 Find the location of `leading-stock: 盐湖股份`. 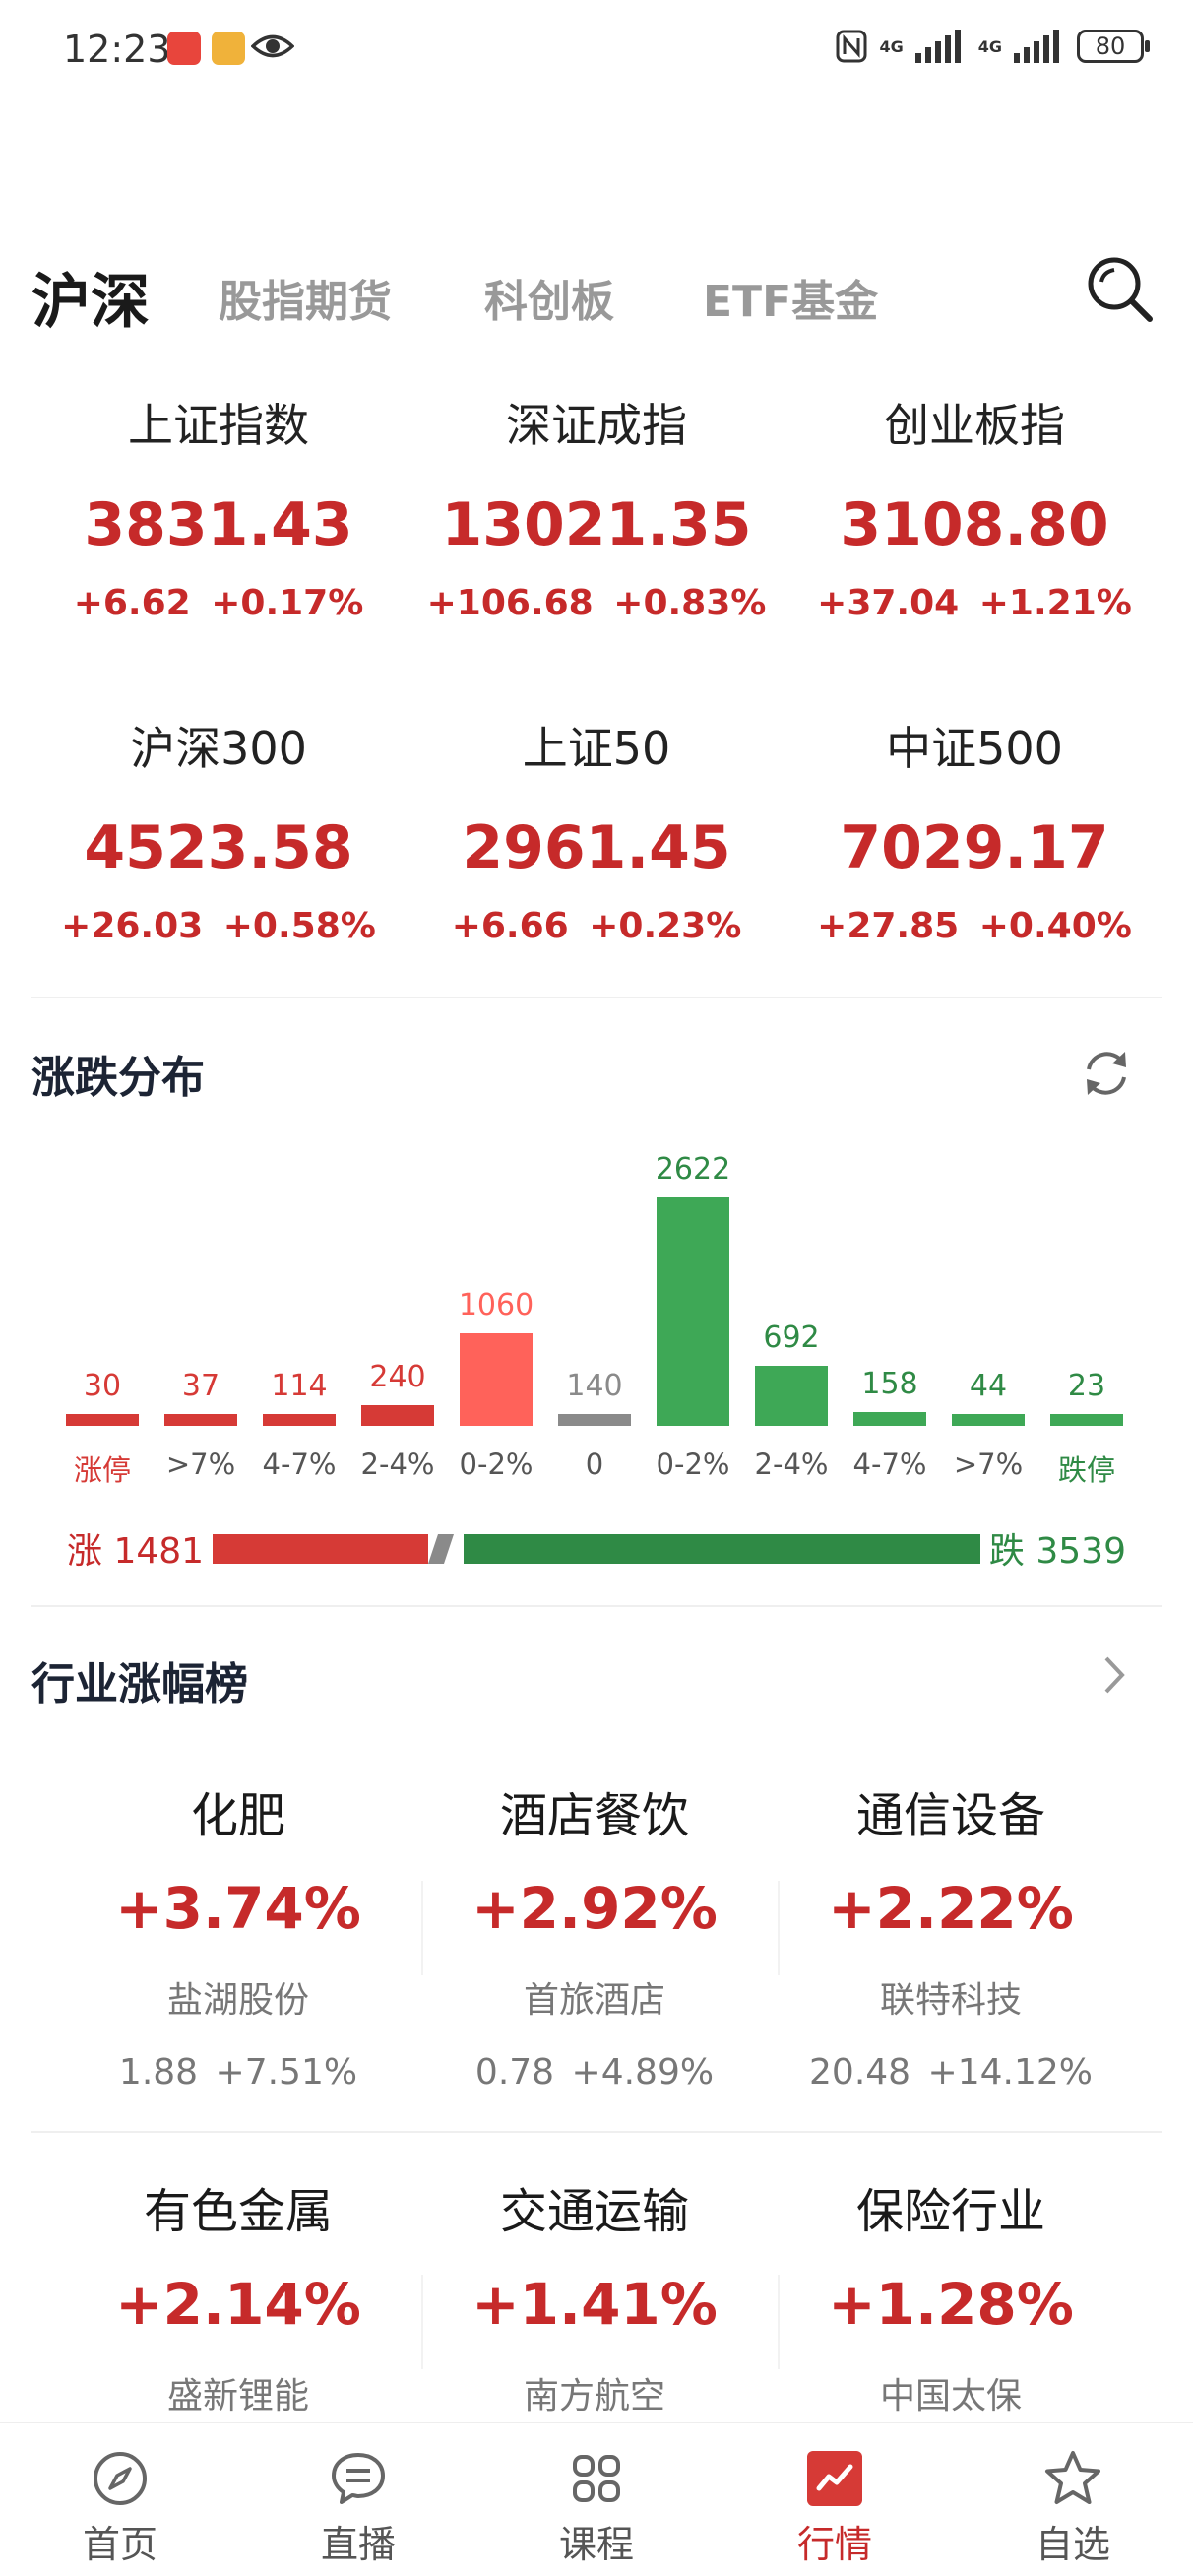

leading-stock: 盐湖股份 is located at coordinates (237, 2000).